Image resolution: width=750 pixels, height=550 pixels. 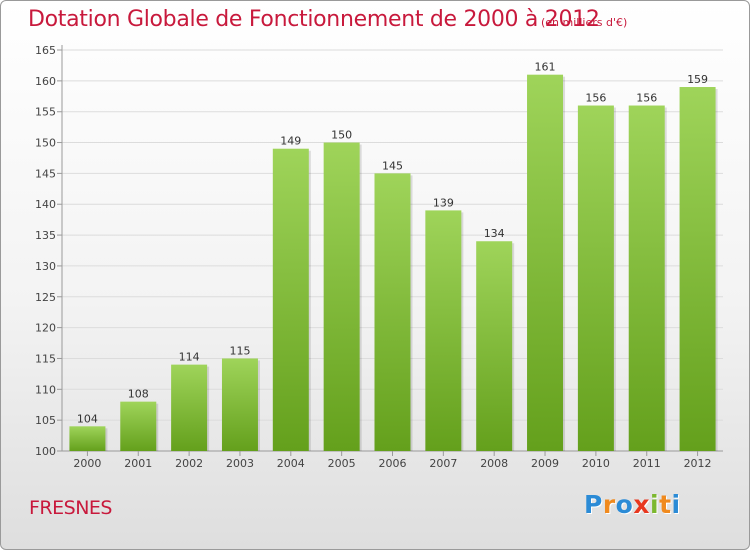 What do you see at coordinates (392, 165) in the screenshot?
I see `value-label: 145` at bounding box center [392, 165].